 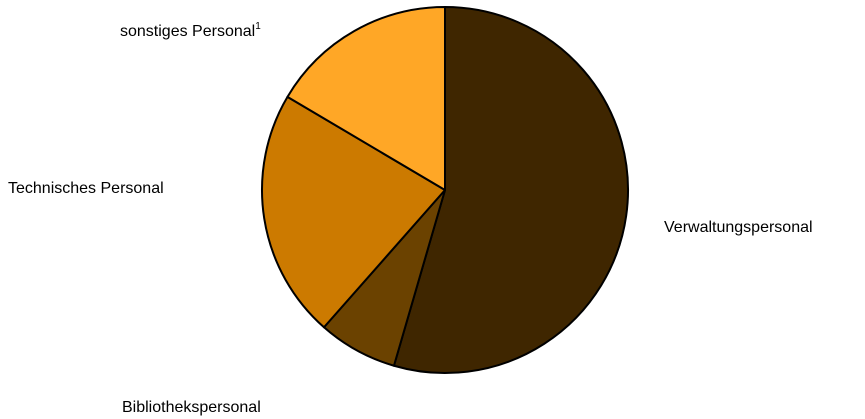 I want to click on slice-label-bibliothekspersonal: Bibliothekspersonal, so click(x=191, y=407).